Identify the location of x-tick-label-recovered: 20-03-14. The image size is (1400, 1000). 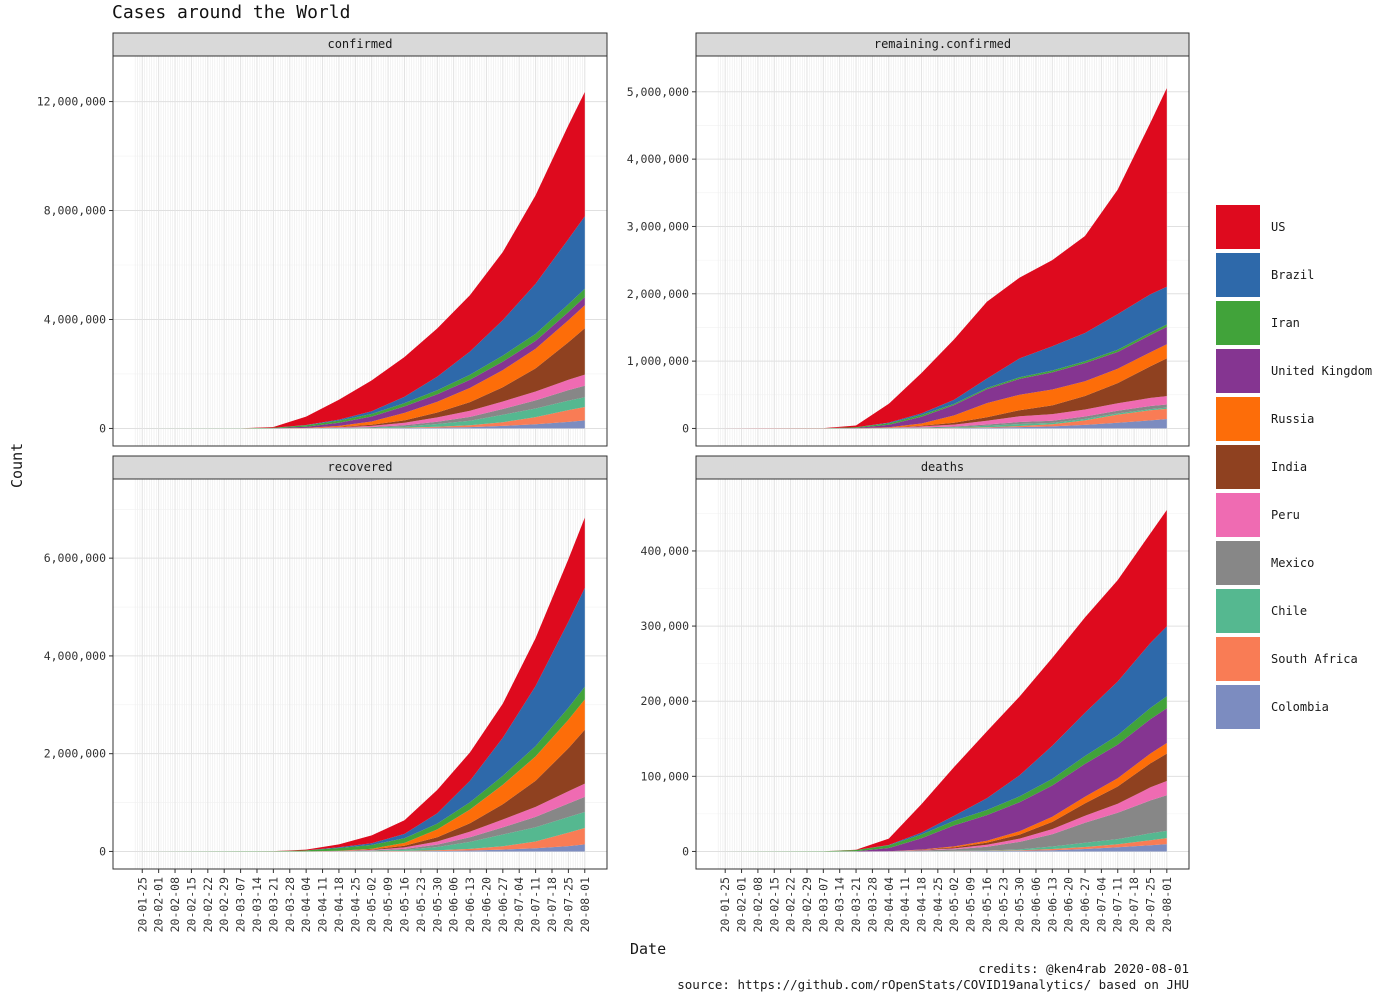
(257, 904).